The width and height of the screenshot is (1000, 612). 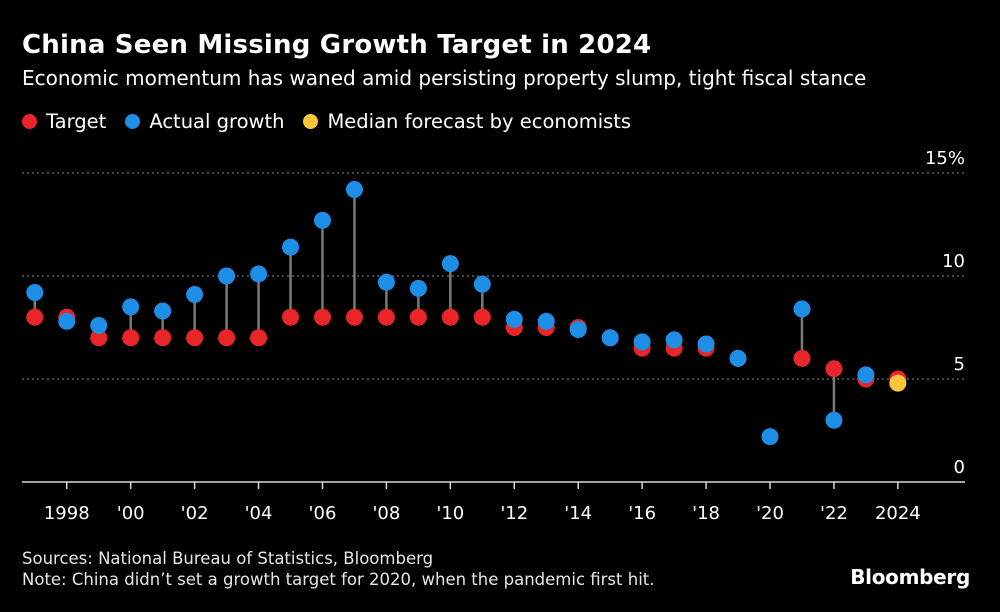 I want to click on bloomberg-logo: Bloomberg, so click(x=910, y=577).